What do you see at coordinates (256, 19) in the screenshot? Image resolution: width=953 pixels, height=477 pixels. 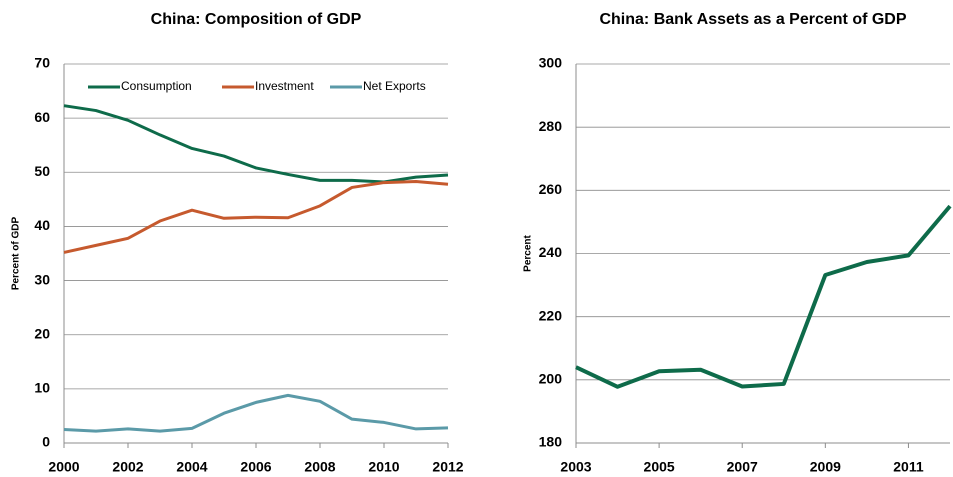 I see `chart-title: China: Composition of GDP` at bounding box center [256, 19].